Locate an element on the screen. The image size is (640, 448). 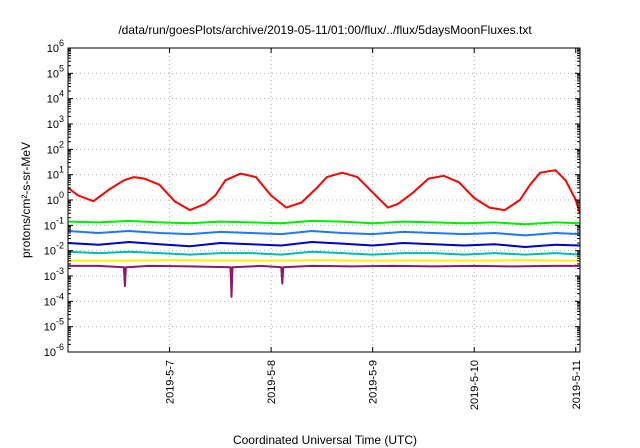
y-tick-label: 10⁴ is located at coordinates (55, 97).